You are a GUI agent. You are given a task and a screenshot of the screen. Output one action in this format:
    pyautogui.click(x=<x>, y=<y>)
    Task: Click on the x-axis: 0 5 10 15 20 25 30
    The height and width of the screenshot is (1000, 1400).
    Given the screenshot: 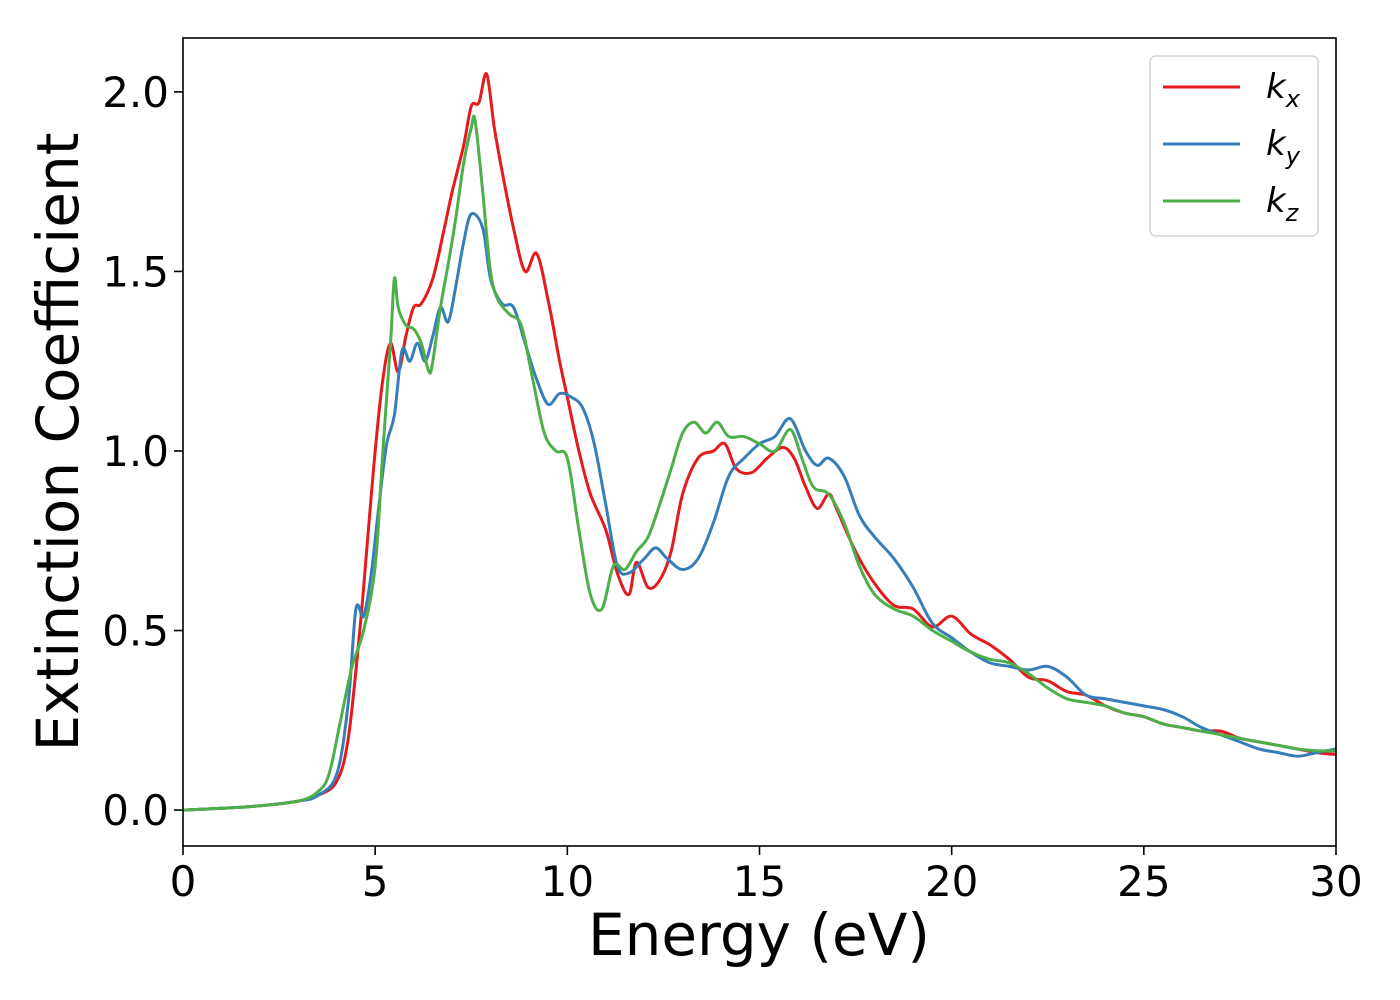 What is the action you would take?
    pyautogui.click(x=766, y=876)
    